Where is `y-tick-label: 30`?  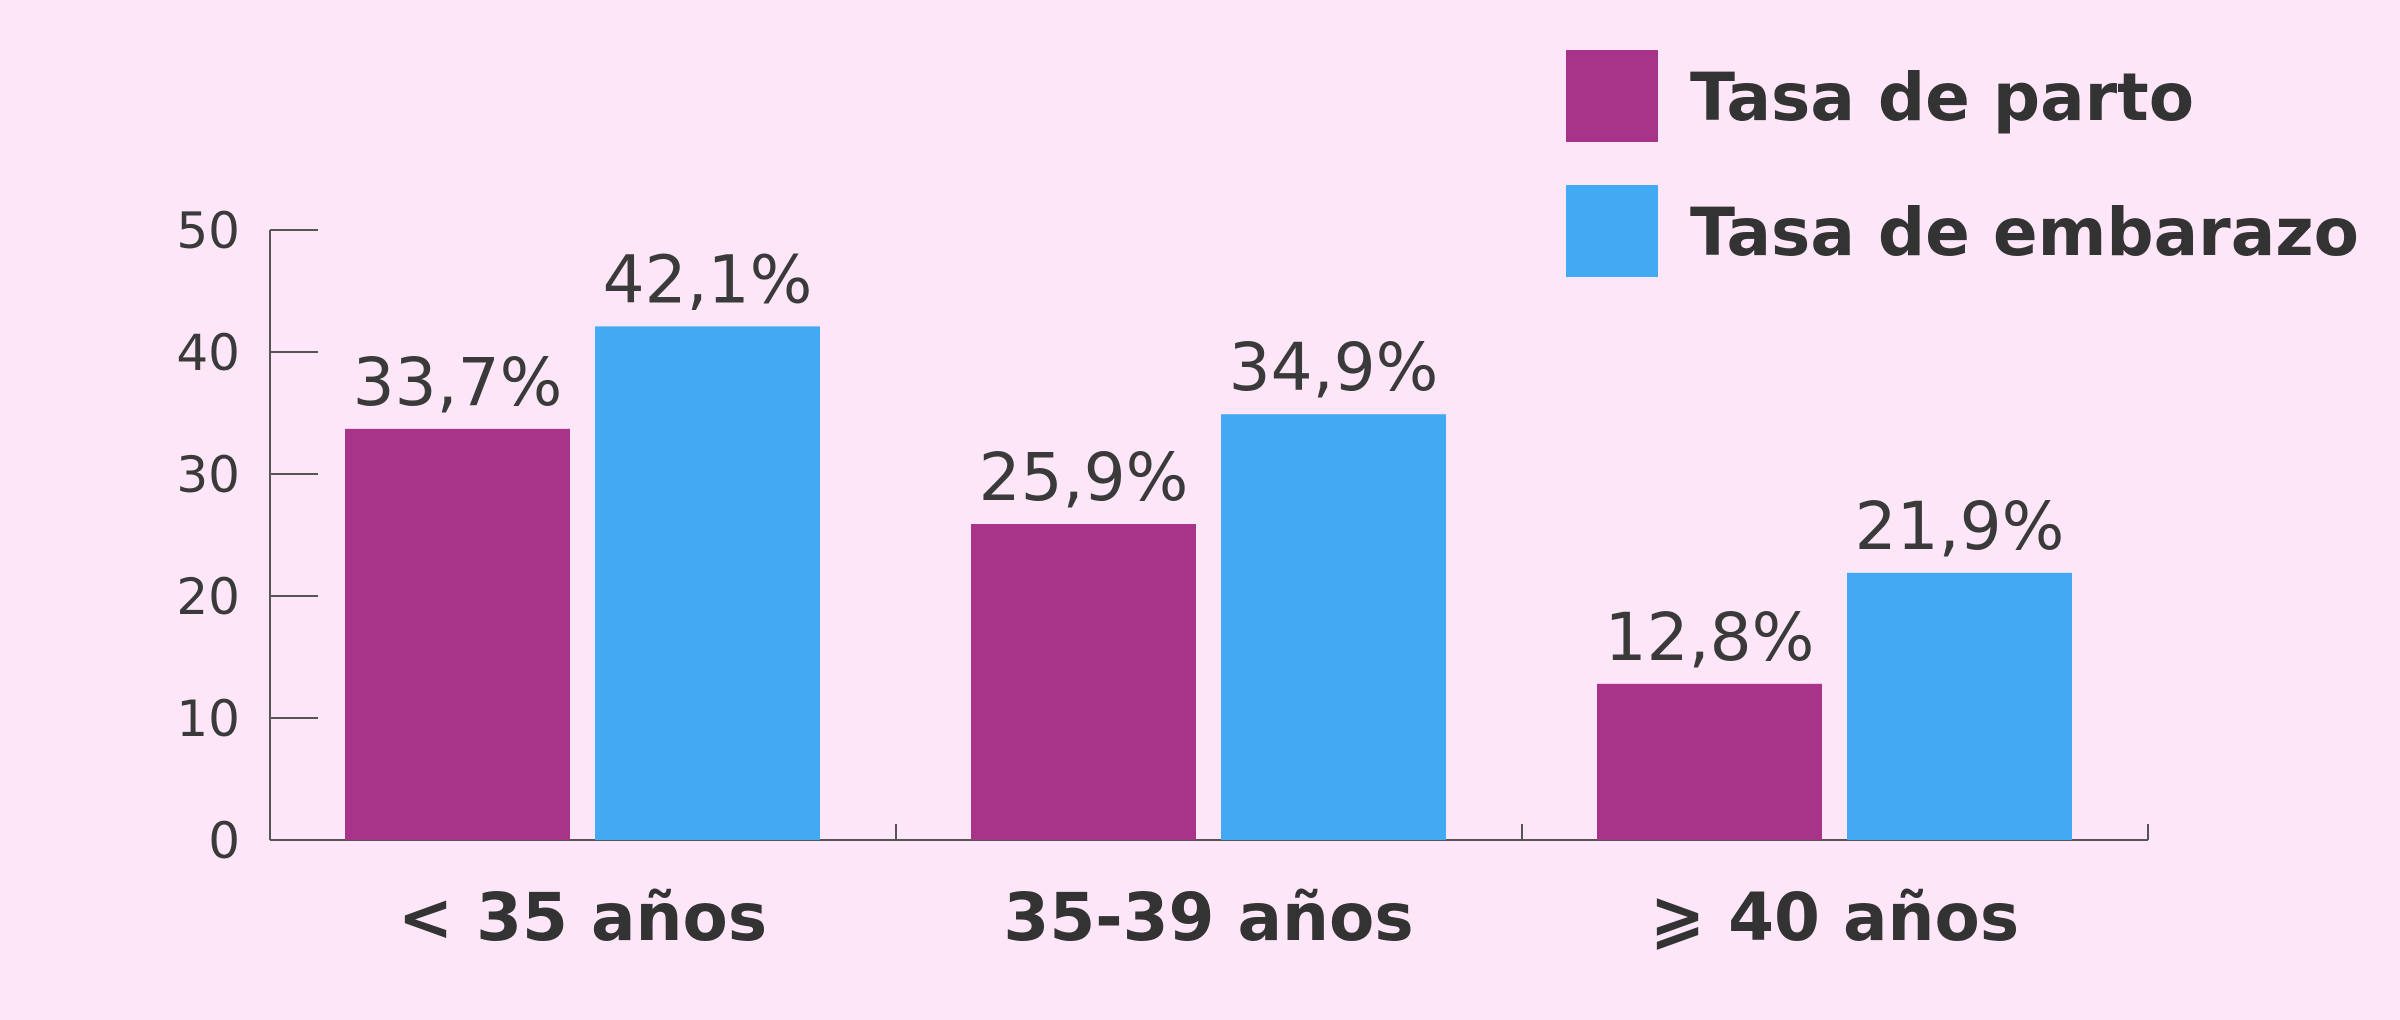 y-tick-label: 30 is located at coordinates (208, 475).